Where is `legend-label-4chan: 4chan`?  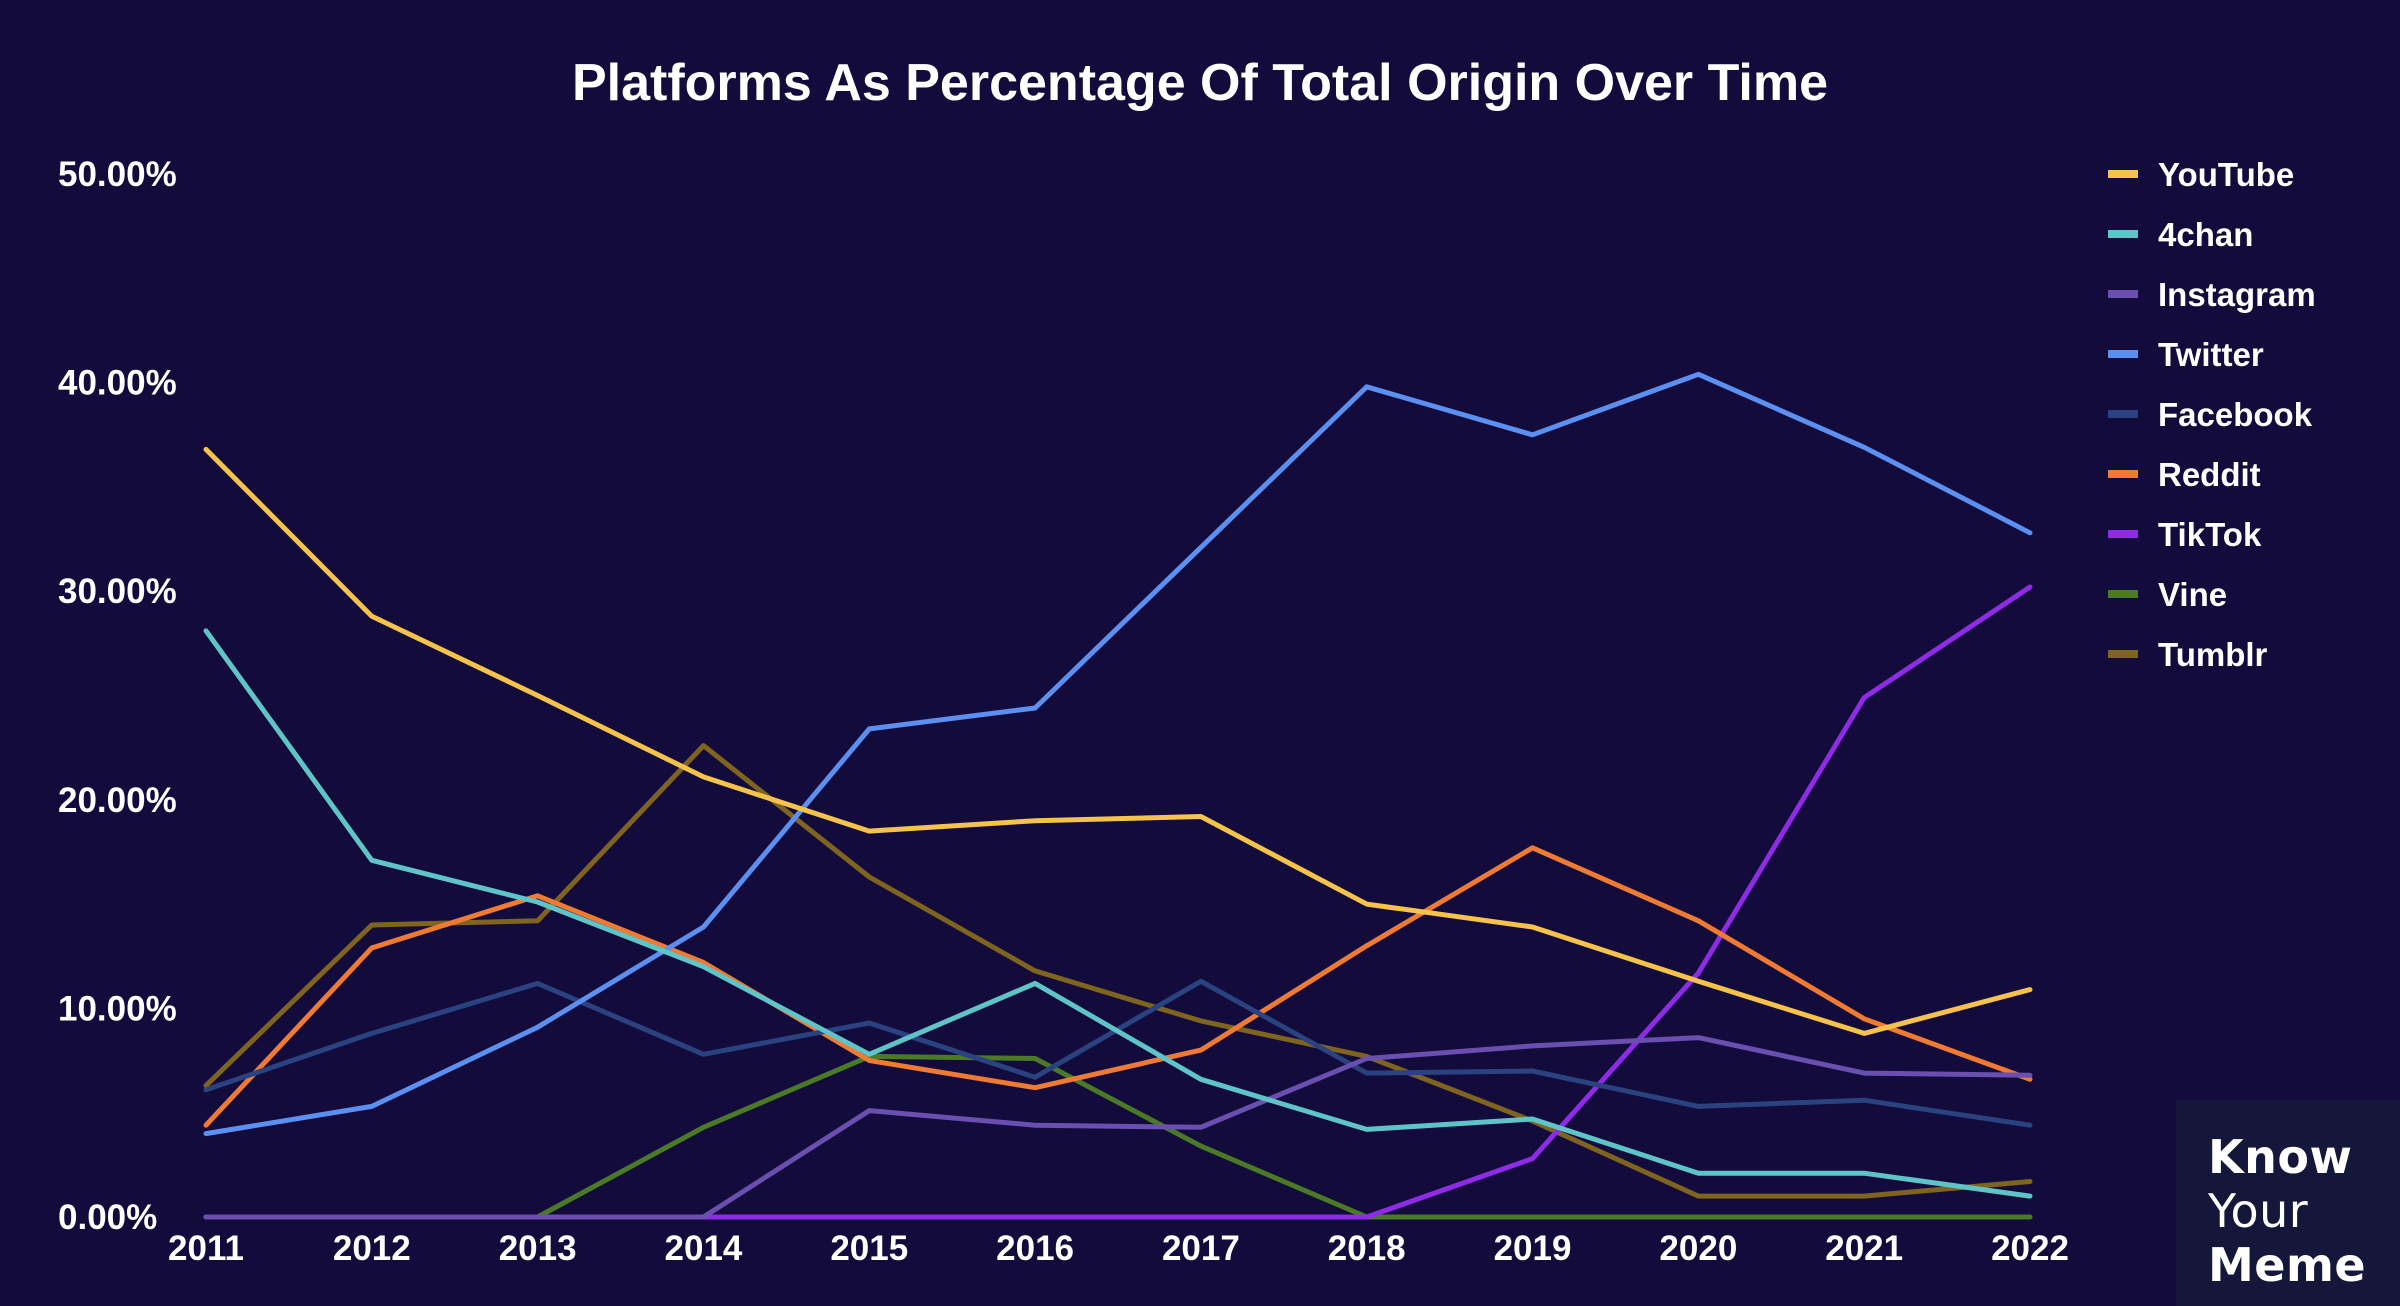
legend-label-4chan: 4chan is located at coordinates (2205, 234).